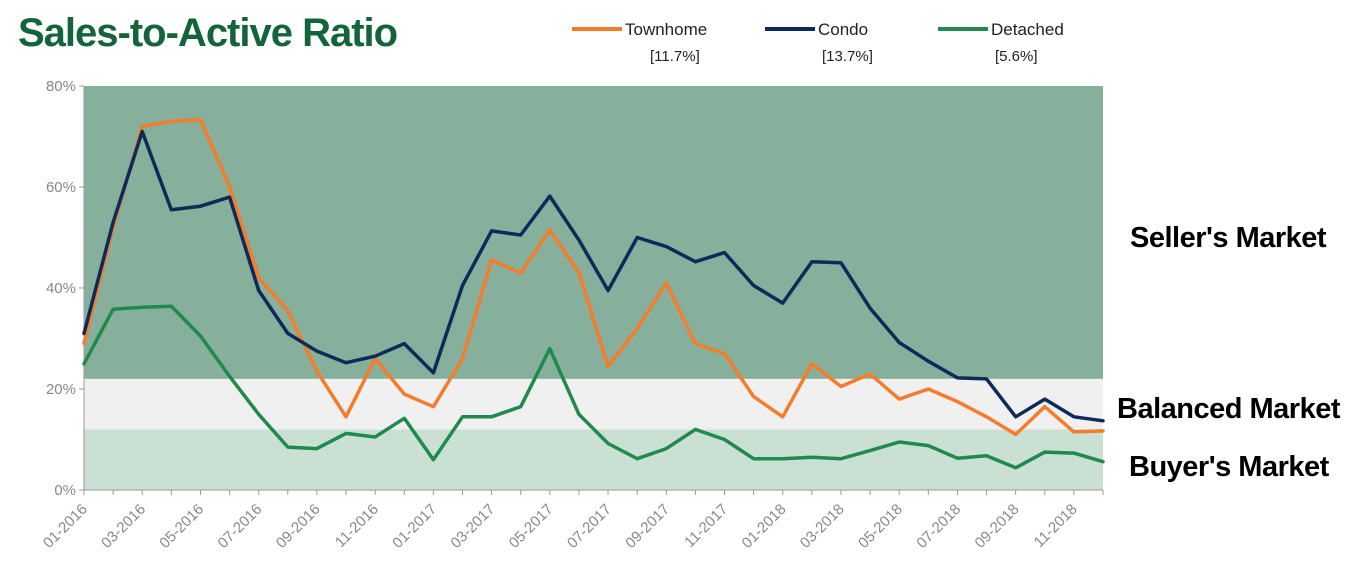 Image resolution: width=1348 pixels, height=574 pixels. I want to click on x-tick-label: 11-2017, so click(706, 526).